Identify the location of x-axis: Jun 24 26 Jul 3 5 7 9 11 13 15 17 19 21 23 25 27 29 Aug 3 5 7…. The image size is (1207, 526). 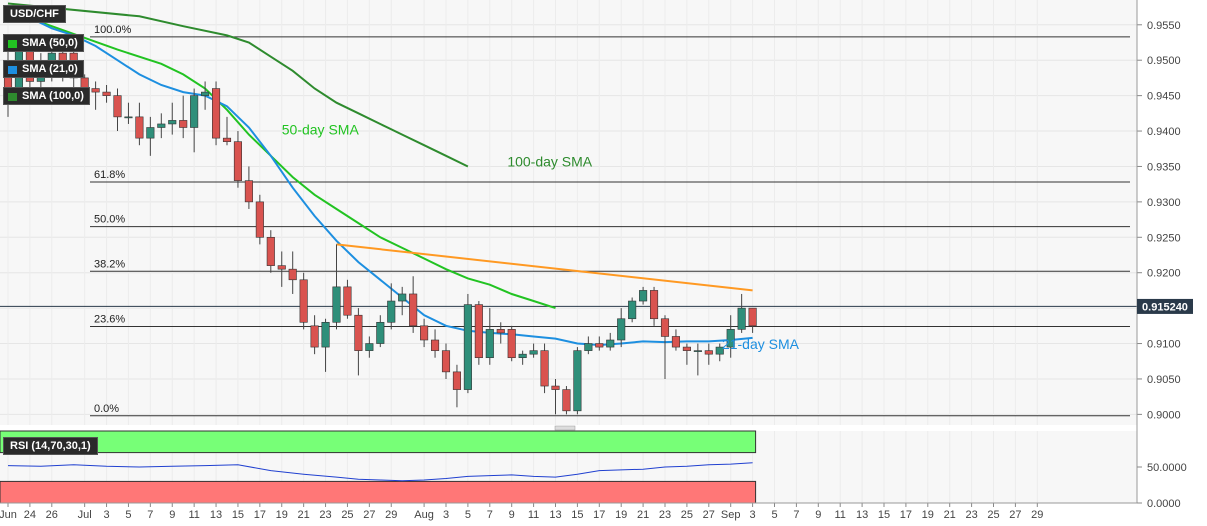
(568, 511).